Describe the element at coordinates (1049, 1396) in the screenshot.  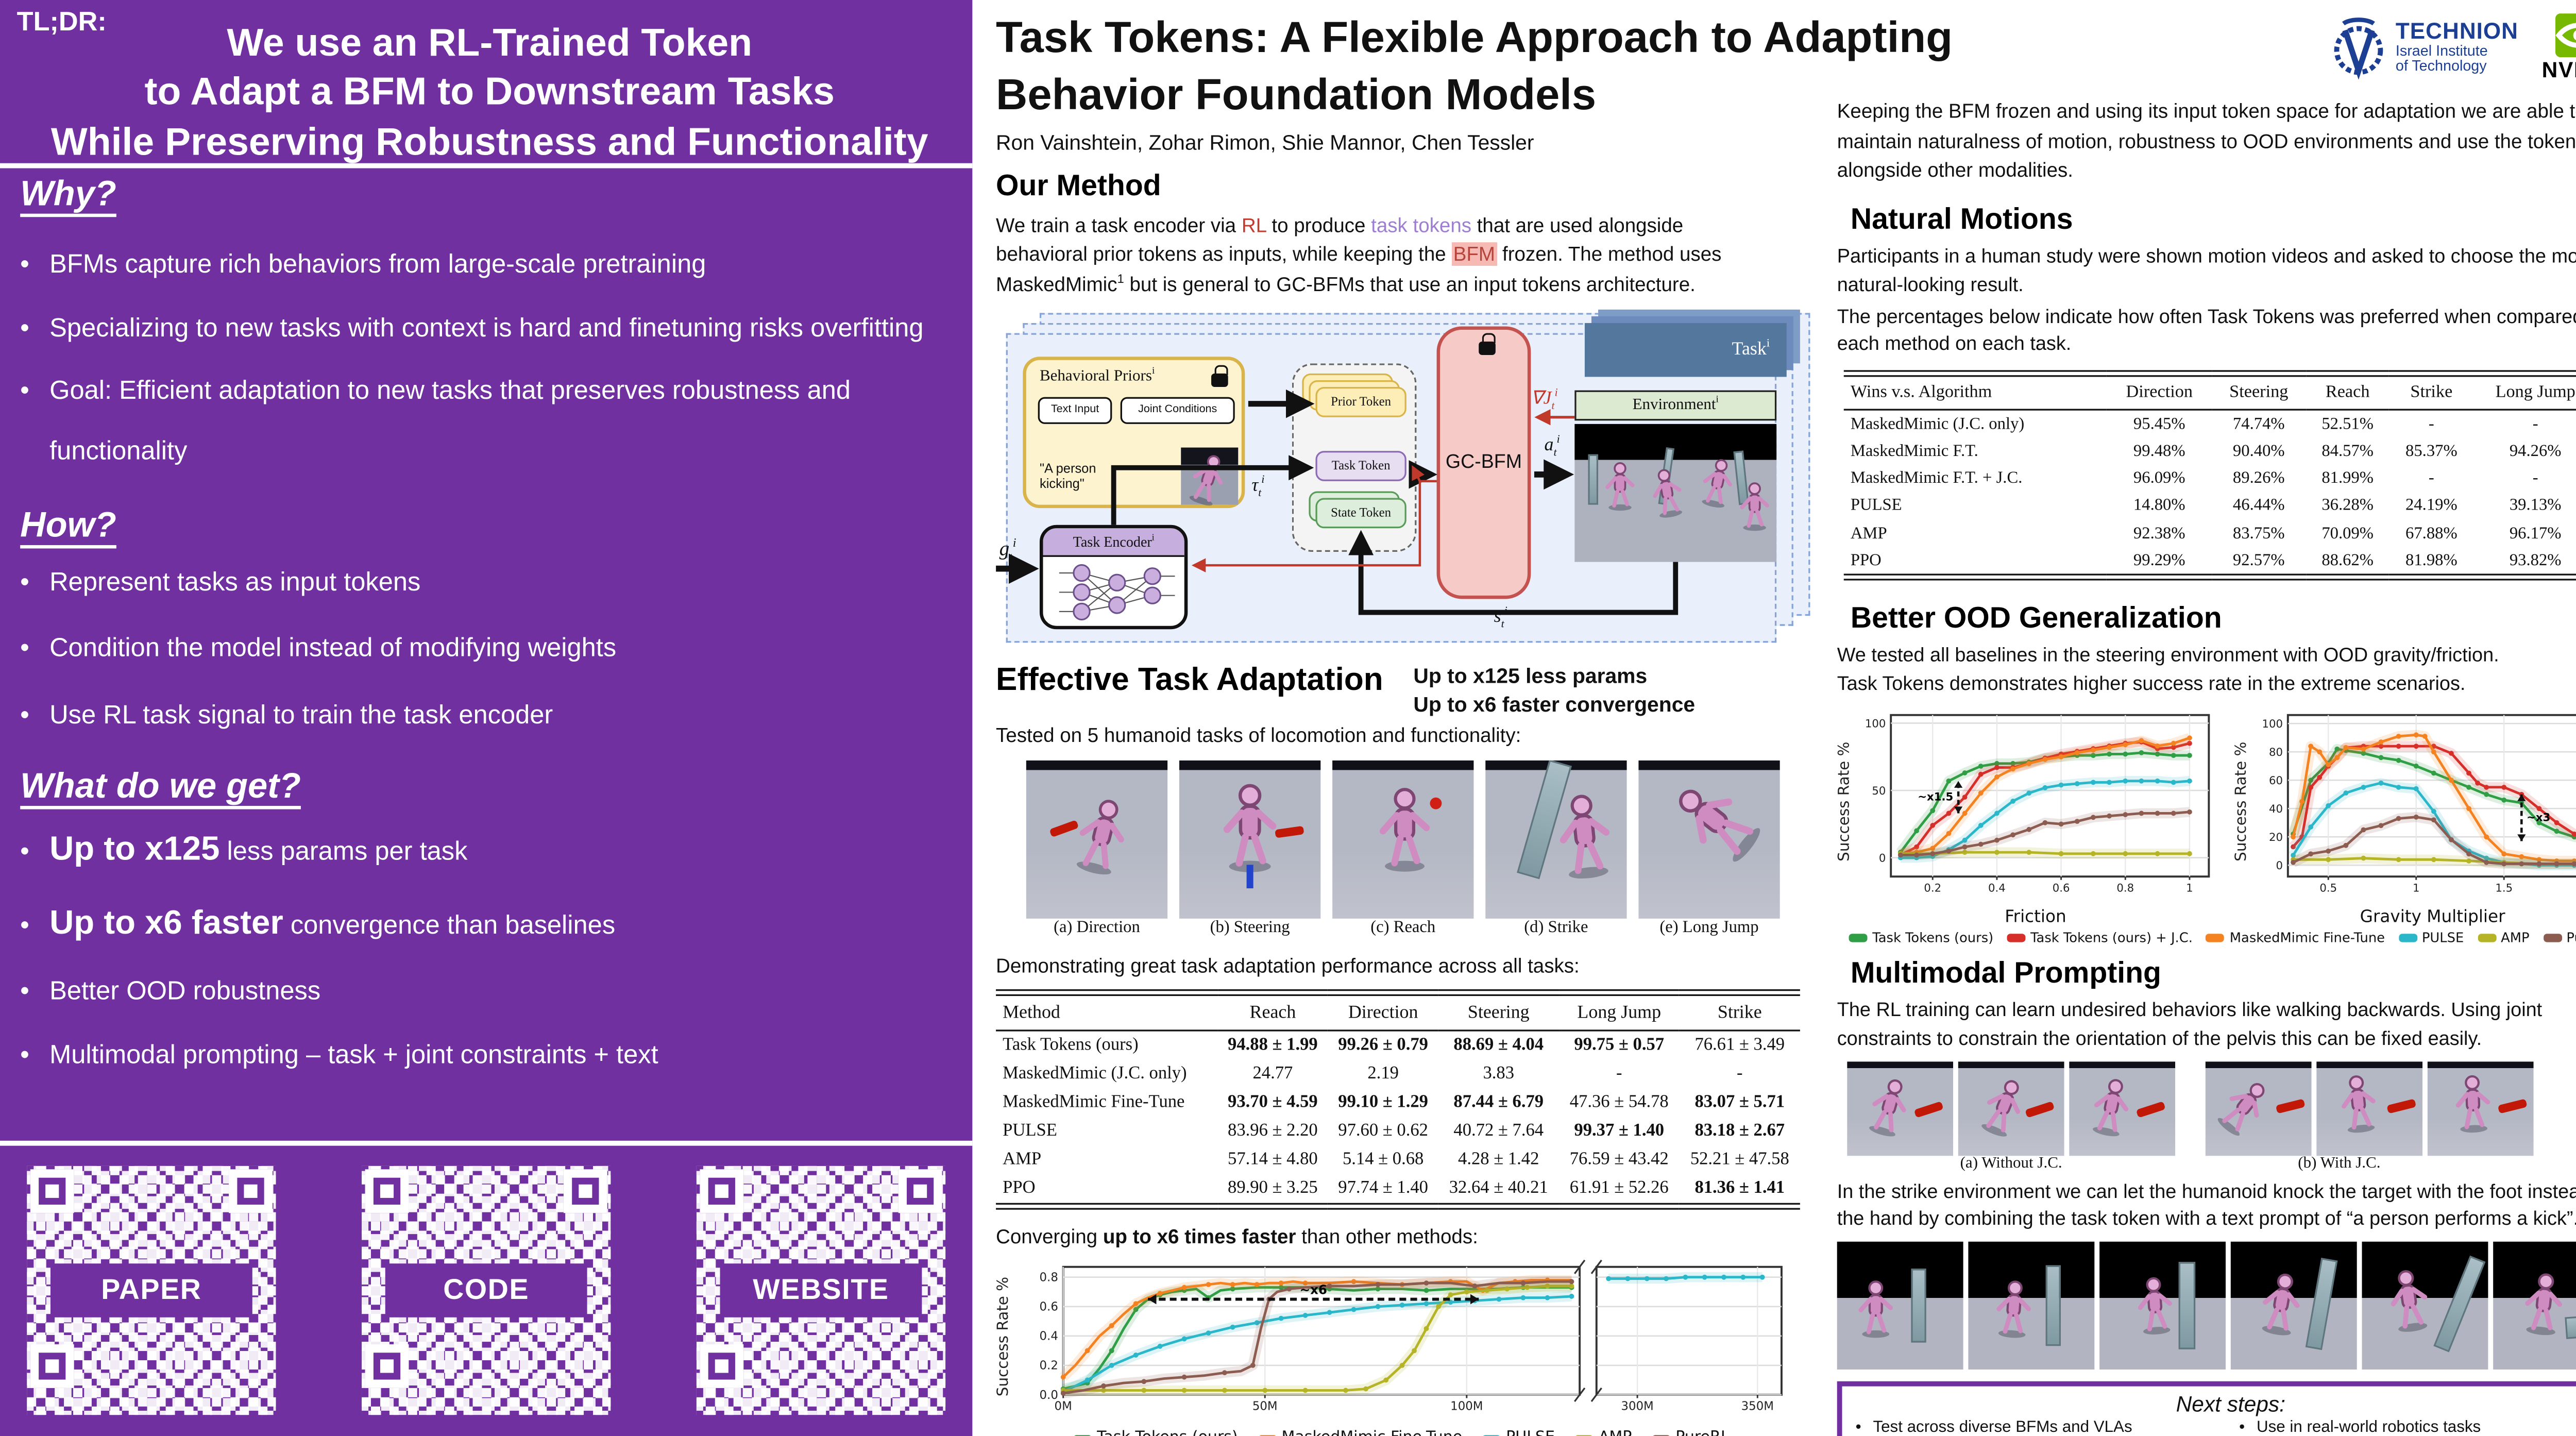
I see `svg-text: 0.0` at that location.